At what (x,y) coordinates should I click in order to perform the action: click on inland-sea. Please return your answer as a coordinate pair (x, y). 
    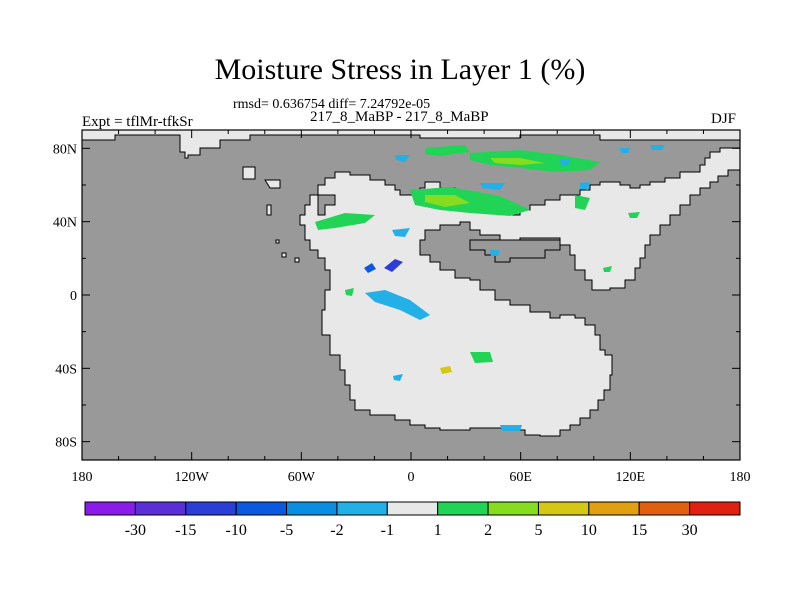
    Looking at the image, I should click on (515, 251).